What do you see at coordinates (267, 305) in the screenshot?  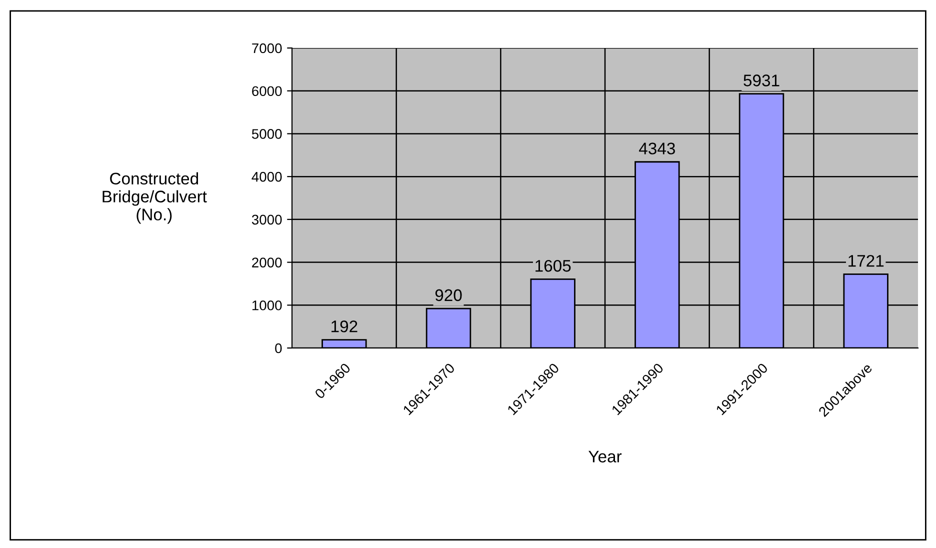 I see `y-tick-label: 1000` at bounding box center [267, 305].